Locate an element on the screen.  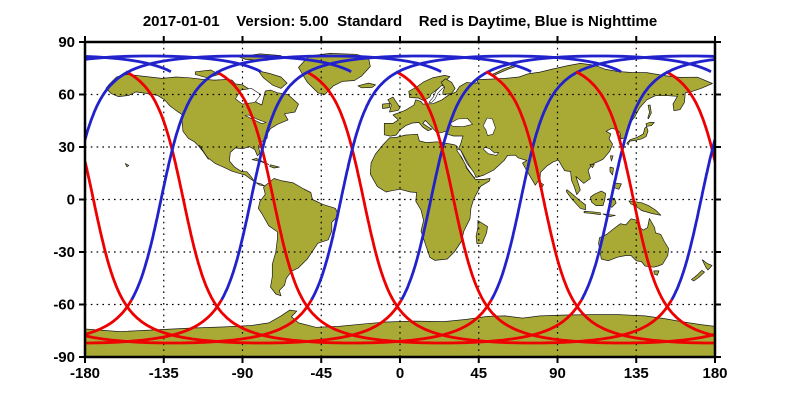
land-taiwan is located at coordinates (612, 158).